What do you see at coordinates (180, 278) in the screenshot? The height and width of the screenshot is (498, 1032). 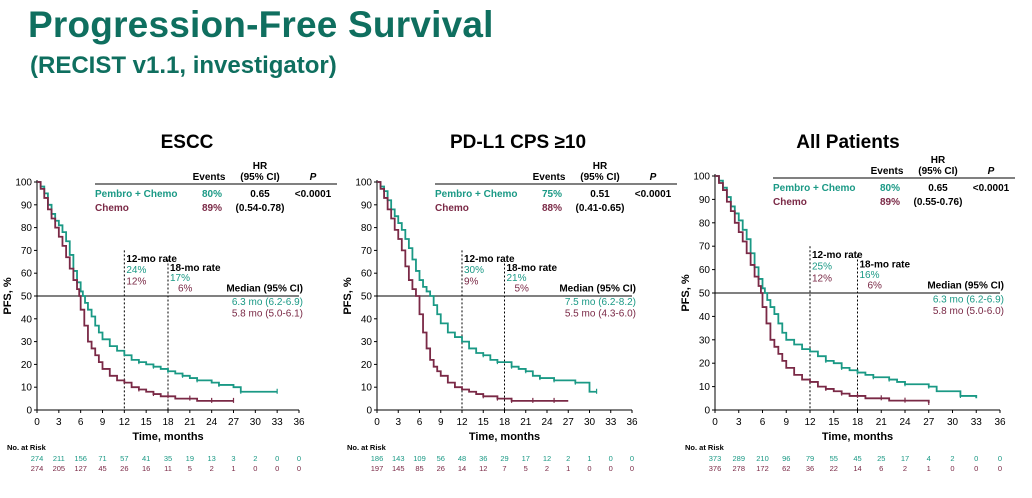 I see `rate18-pembro: 17%` at bounding box center [180, 278].